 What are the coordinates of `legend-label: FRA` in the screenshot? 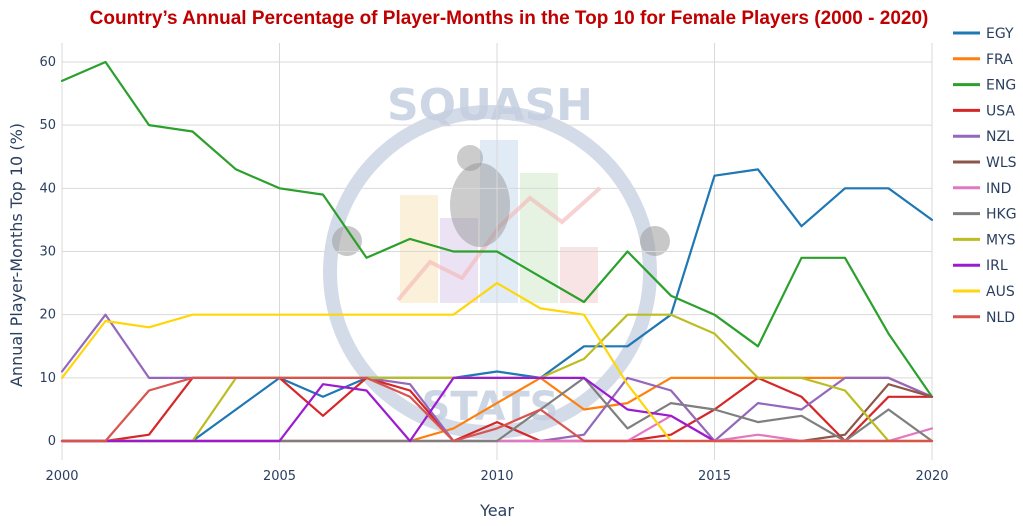 It's located at (999, 60).